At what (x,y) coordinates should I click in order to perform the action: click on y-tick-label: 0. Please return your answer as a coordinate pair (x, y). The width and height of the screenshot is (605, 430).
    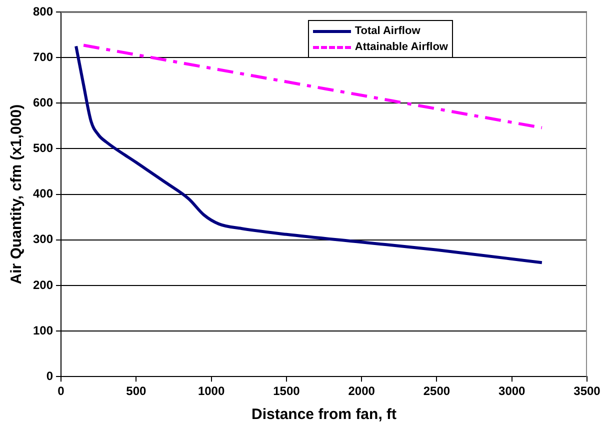
    Looking at the image, I should click on (50, 375).